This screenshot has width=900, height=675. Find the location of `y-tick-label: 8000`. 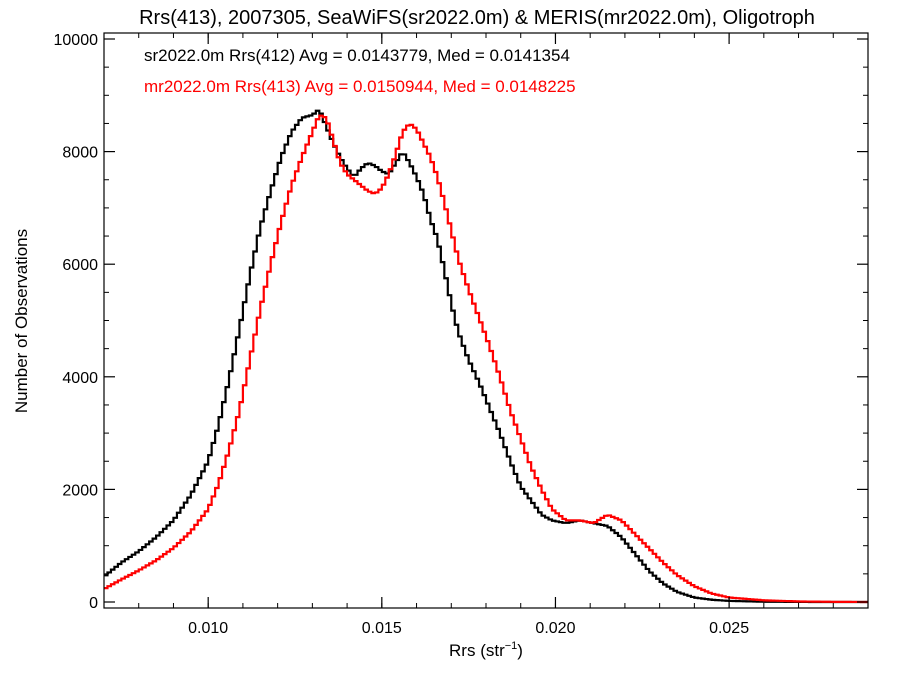

y-tick-label: 8000 is located at coordinates (80, 153).